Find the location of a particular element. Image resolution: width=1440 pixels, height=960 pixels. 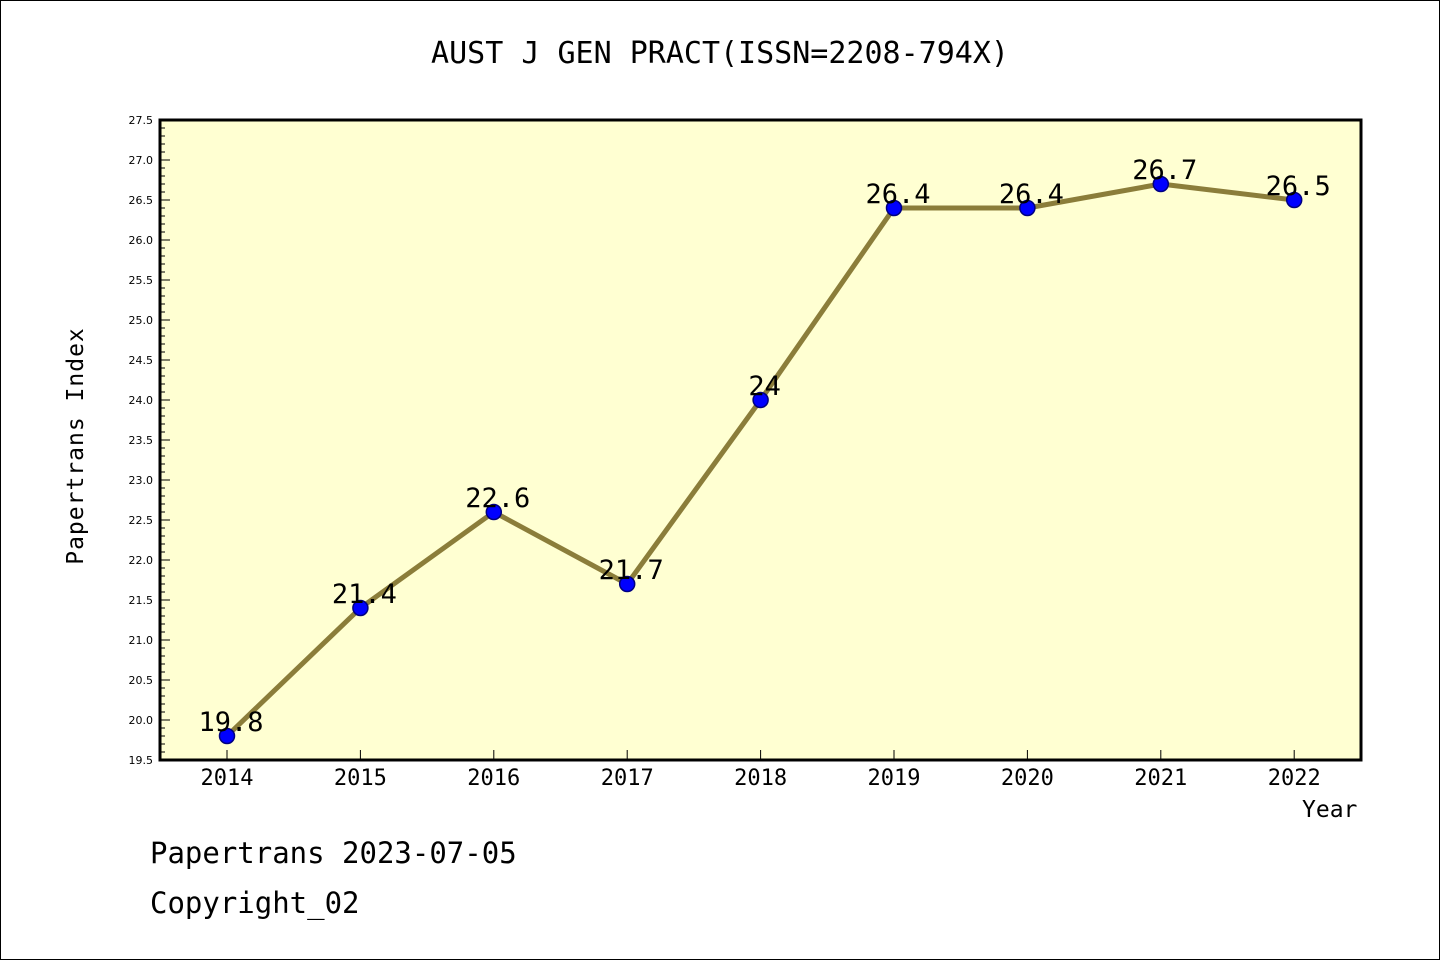

x-tick-label: 2021 is located at coordinates (1160, 778).